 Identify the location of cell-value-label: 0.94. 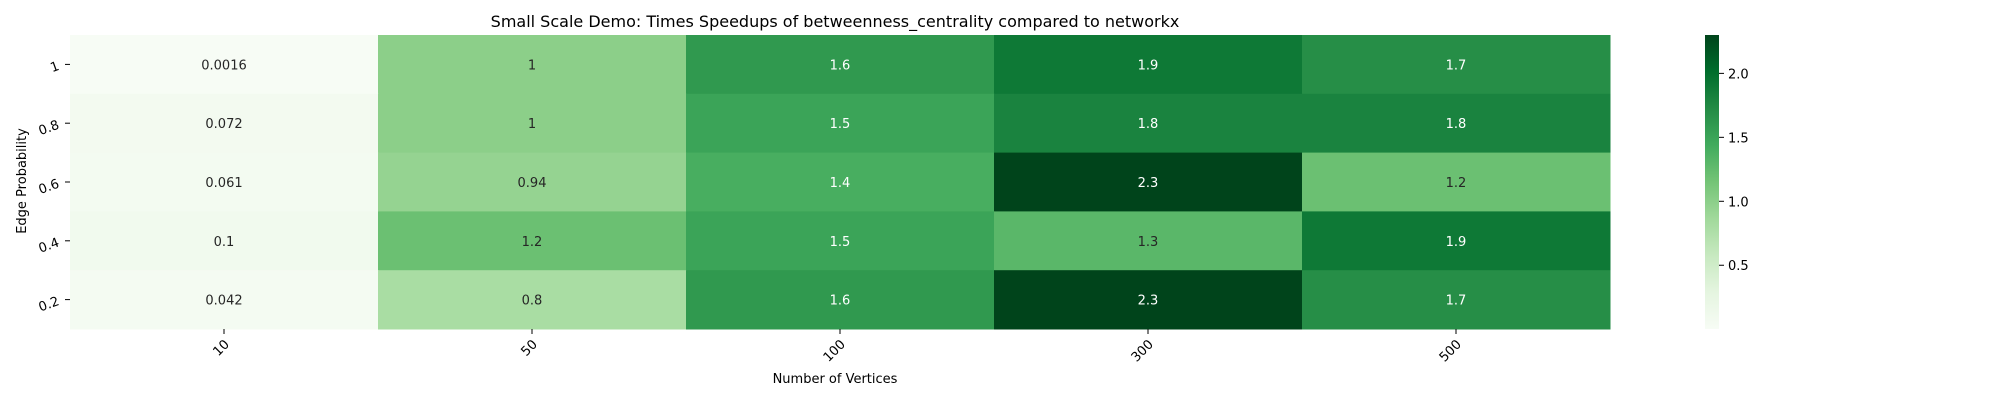
(532, 183).